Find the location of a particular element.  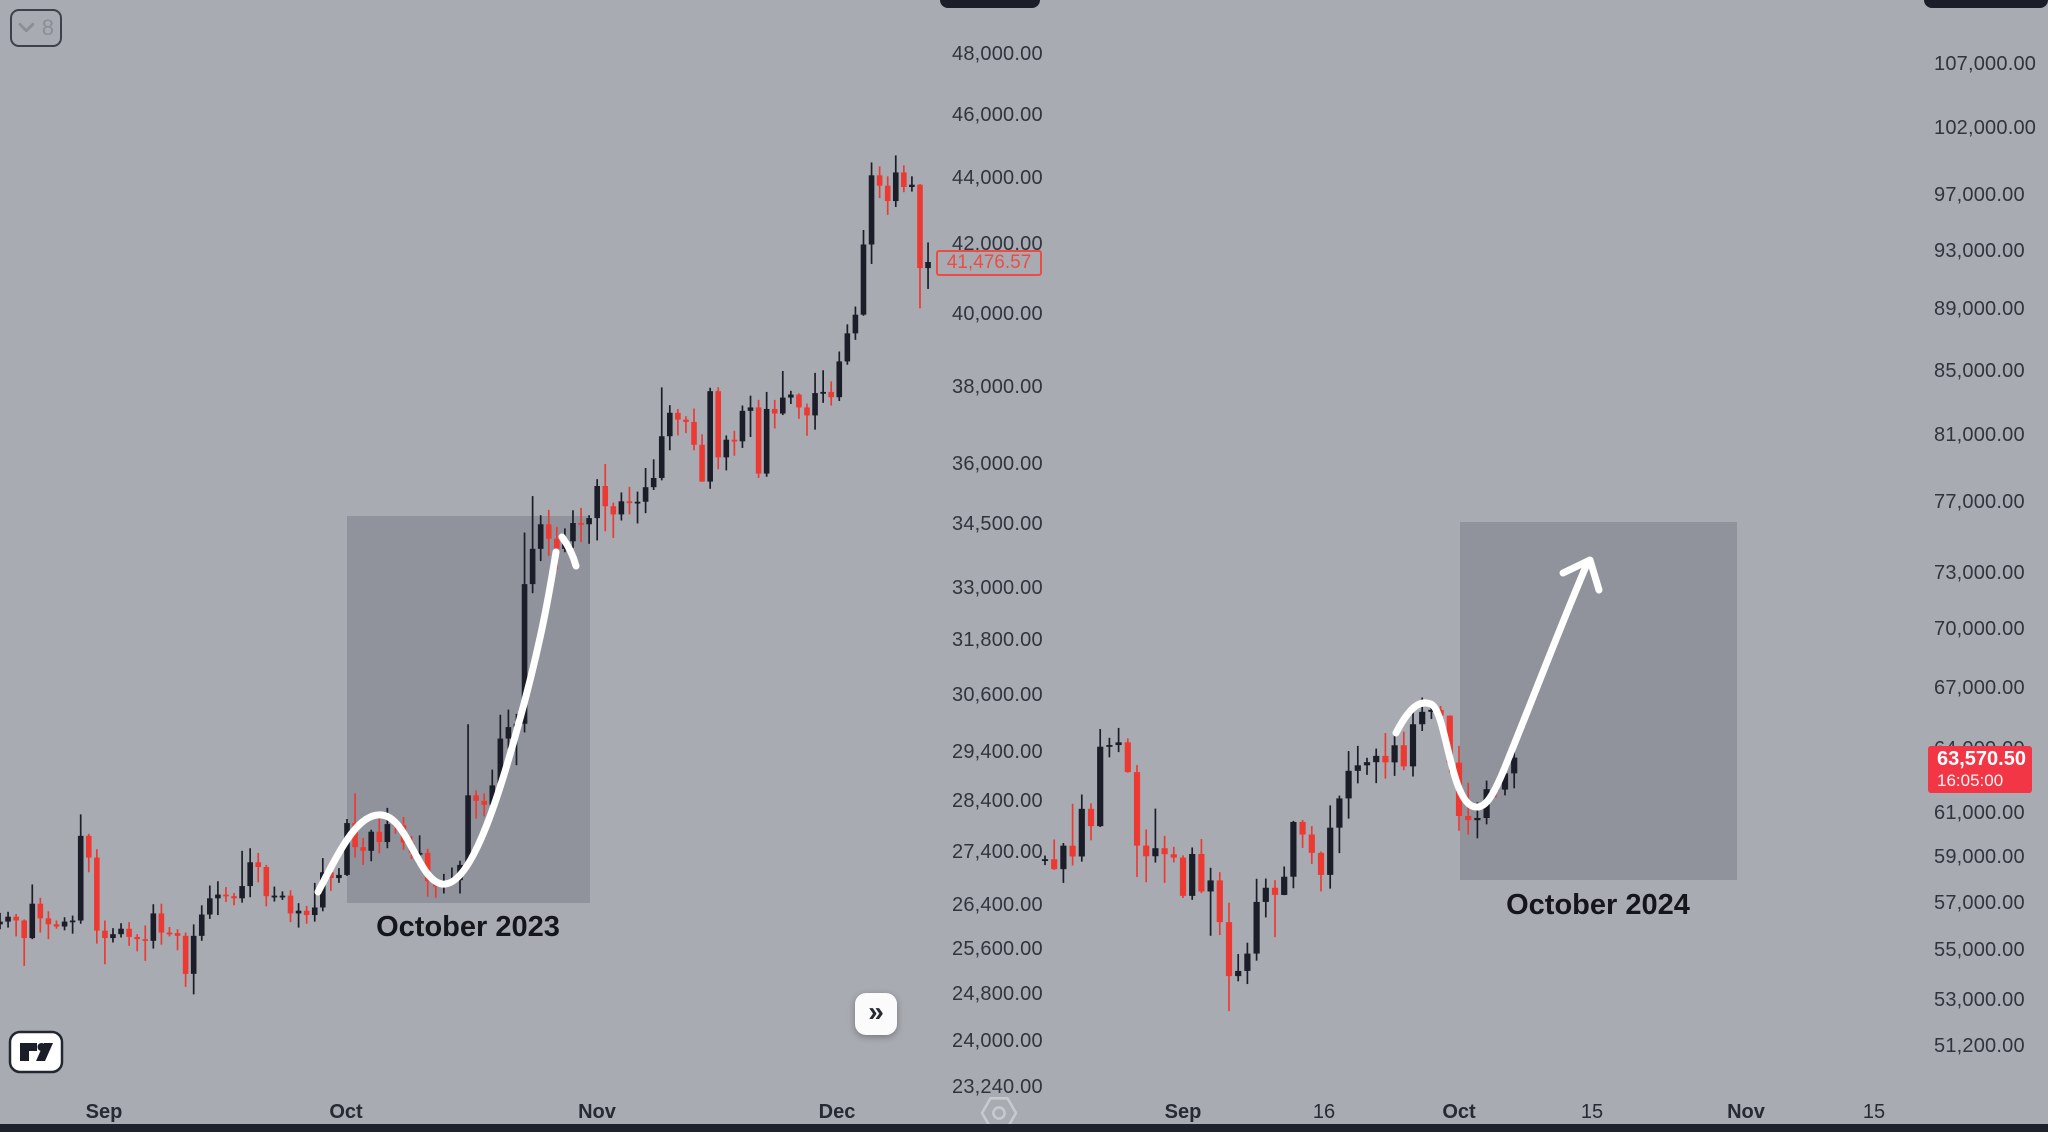

price-axis-left-pane is located at coordinates (989, 562).